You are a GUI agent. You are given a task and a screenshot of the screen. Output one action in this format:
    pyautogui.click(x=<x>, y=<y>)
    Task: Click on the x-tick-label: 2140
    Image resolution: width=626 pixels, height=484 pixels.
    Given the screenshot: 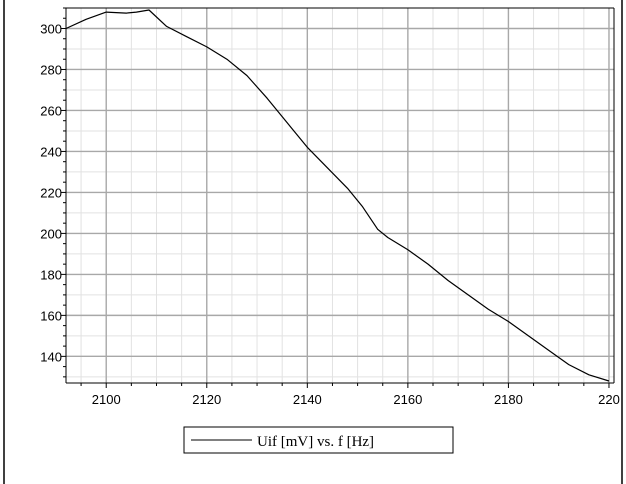 What is the action you would take?
    pyautogui.click(x=307, y=399)
    